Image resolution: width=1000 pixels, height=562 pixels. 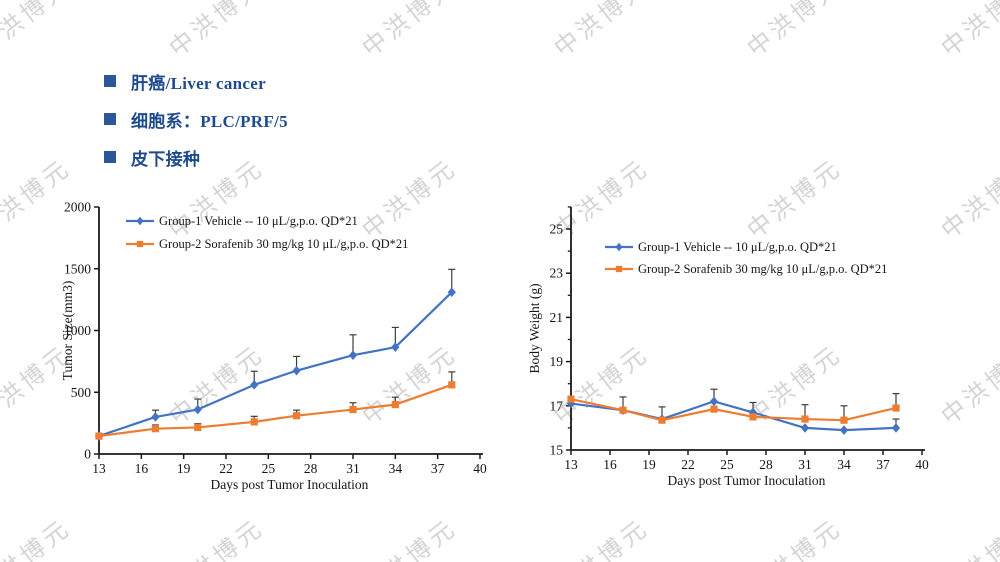 I want to click on list-item-cell-line: 细胞系：PLC/PRF/5, so click(x=196, y=119).